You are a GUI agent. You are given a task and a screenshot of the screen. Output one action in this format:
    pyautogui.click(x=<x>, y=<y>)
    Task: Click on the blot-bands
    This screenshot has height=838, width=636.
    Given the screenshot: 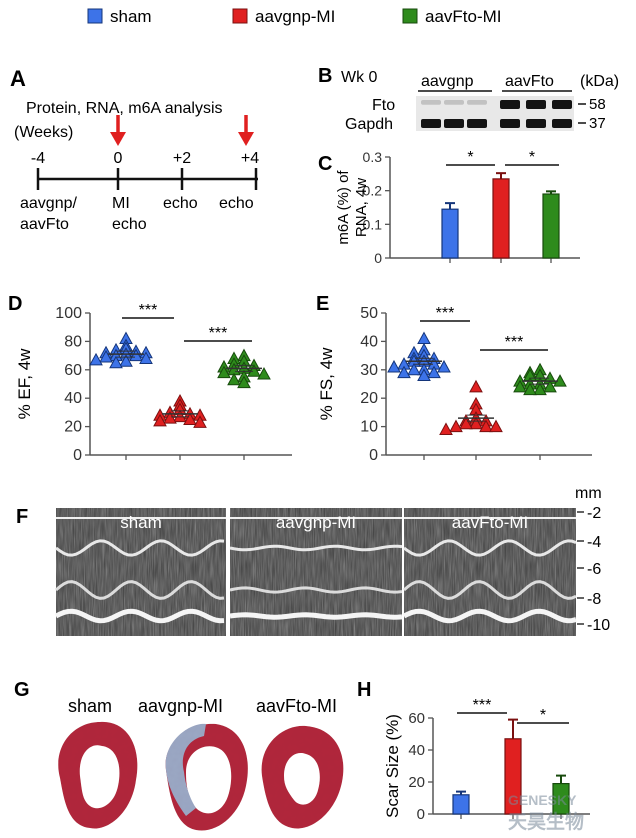 What is the action you would take?
    pyautogui.click(x=496, y=114)
    